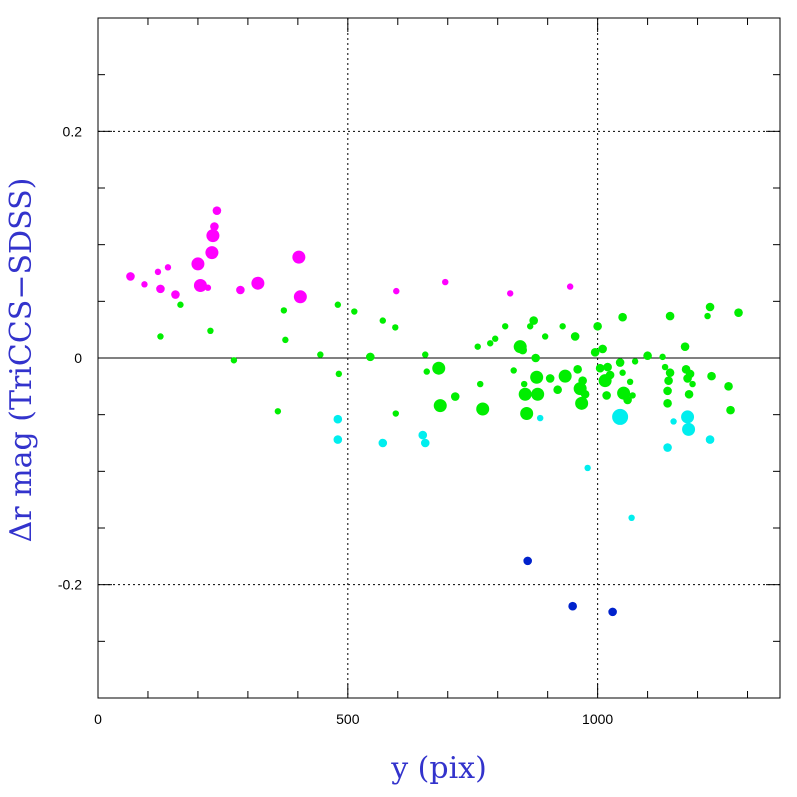 The width and height of the screenshot is (797, 797). Describe the element at coordinates (21, 360) in the screenshot. I see `y-axis-title: Δr mag (TriCCS−SDSS)` at that location.